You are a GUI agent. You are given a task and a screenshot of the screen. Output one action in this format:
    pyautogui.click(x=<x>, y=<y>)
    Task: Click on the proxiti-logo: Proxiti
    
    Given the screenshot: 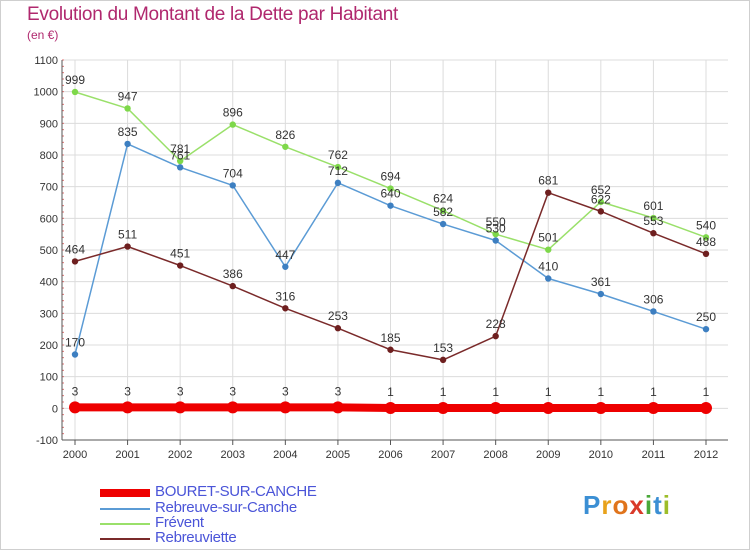 What is the action you would take?
    pyautogui.click(x=627, y=505)
    